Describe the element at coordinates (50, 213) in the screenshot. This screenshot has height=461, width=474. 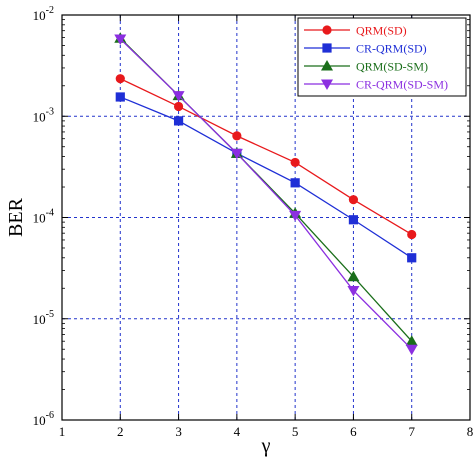
I see `y-tick-label-exponent: -4` at that location.